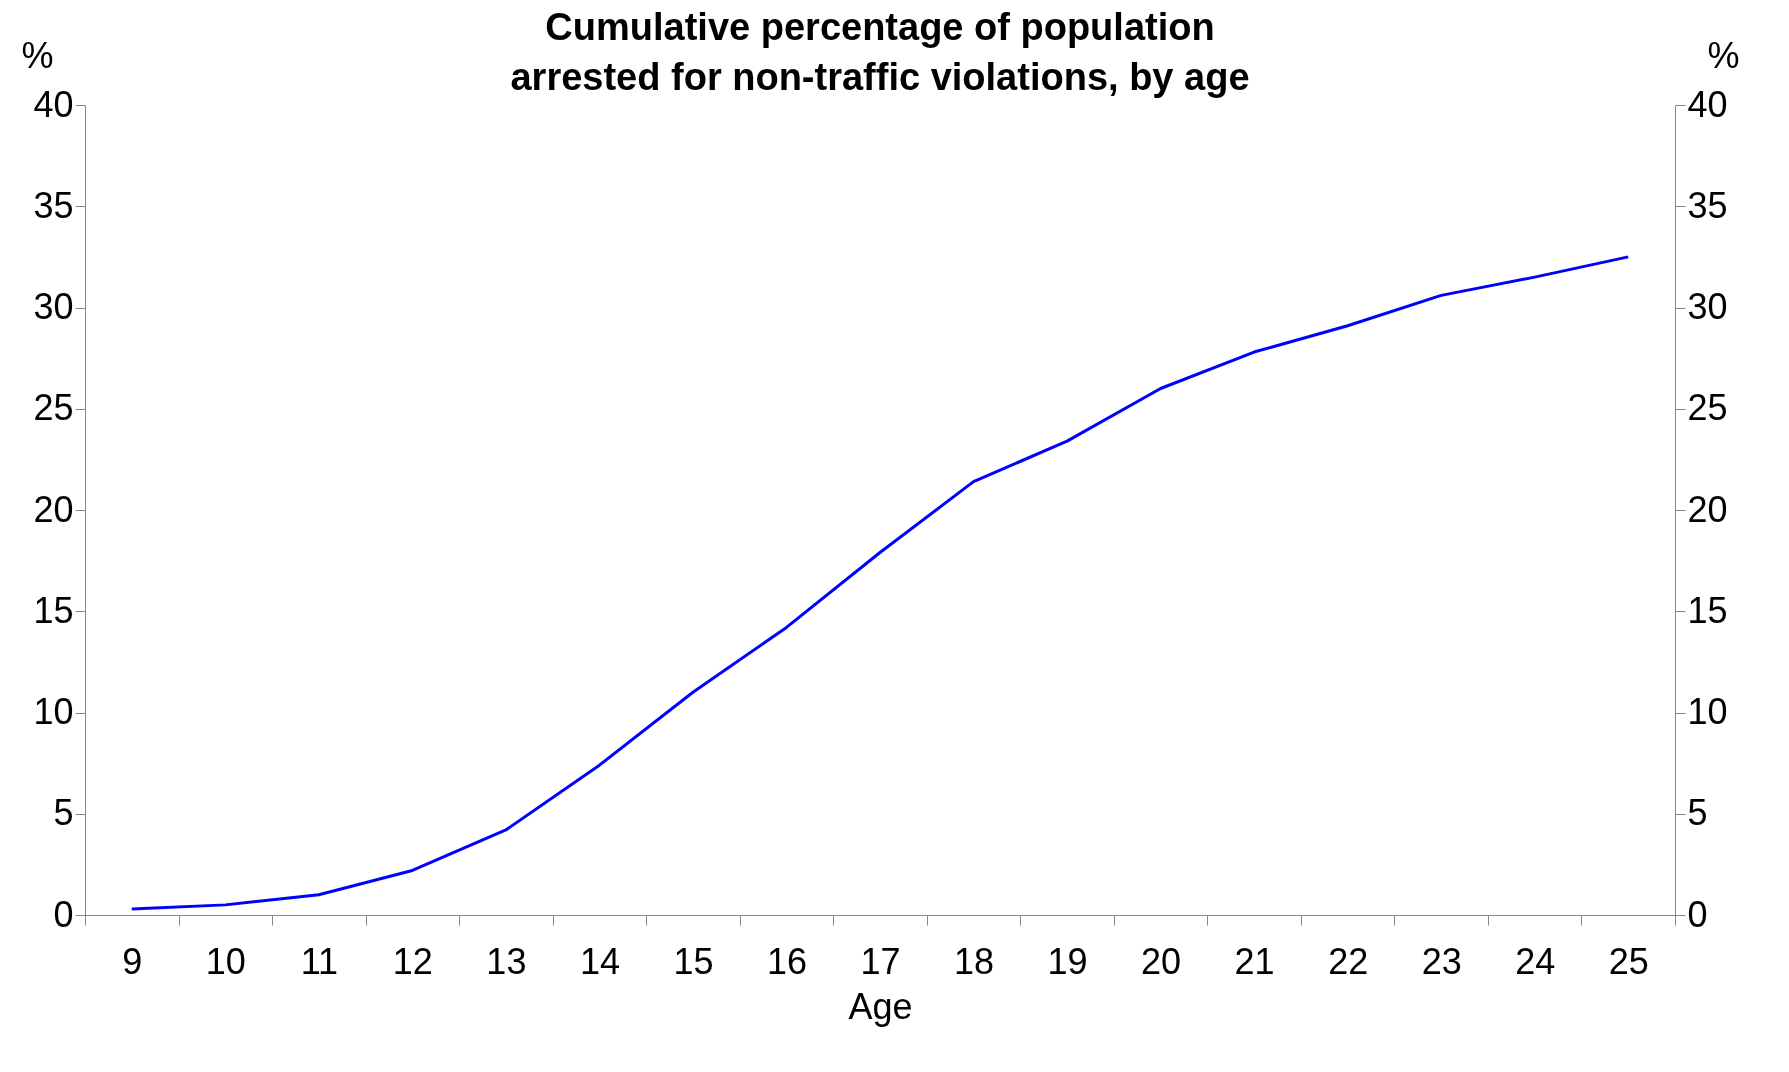  I want to click on y-tick-label: 15, so click(53, 610).